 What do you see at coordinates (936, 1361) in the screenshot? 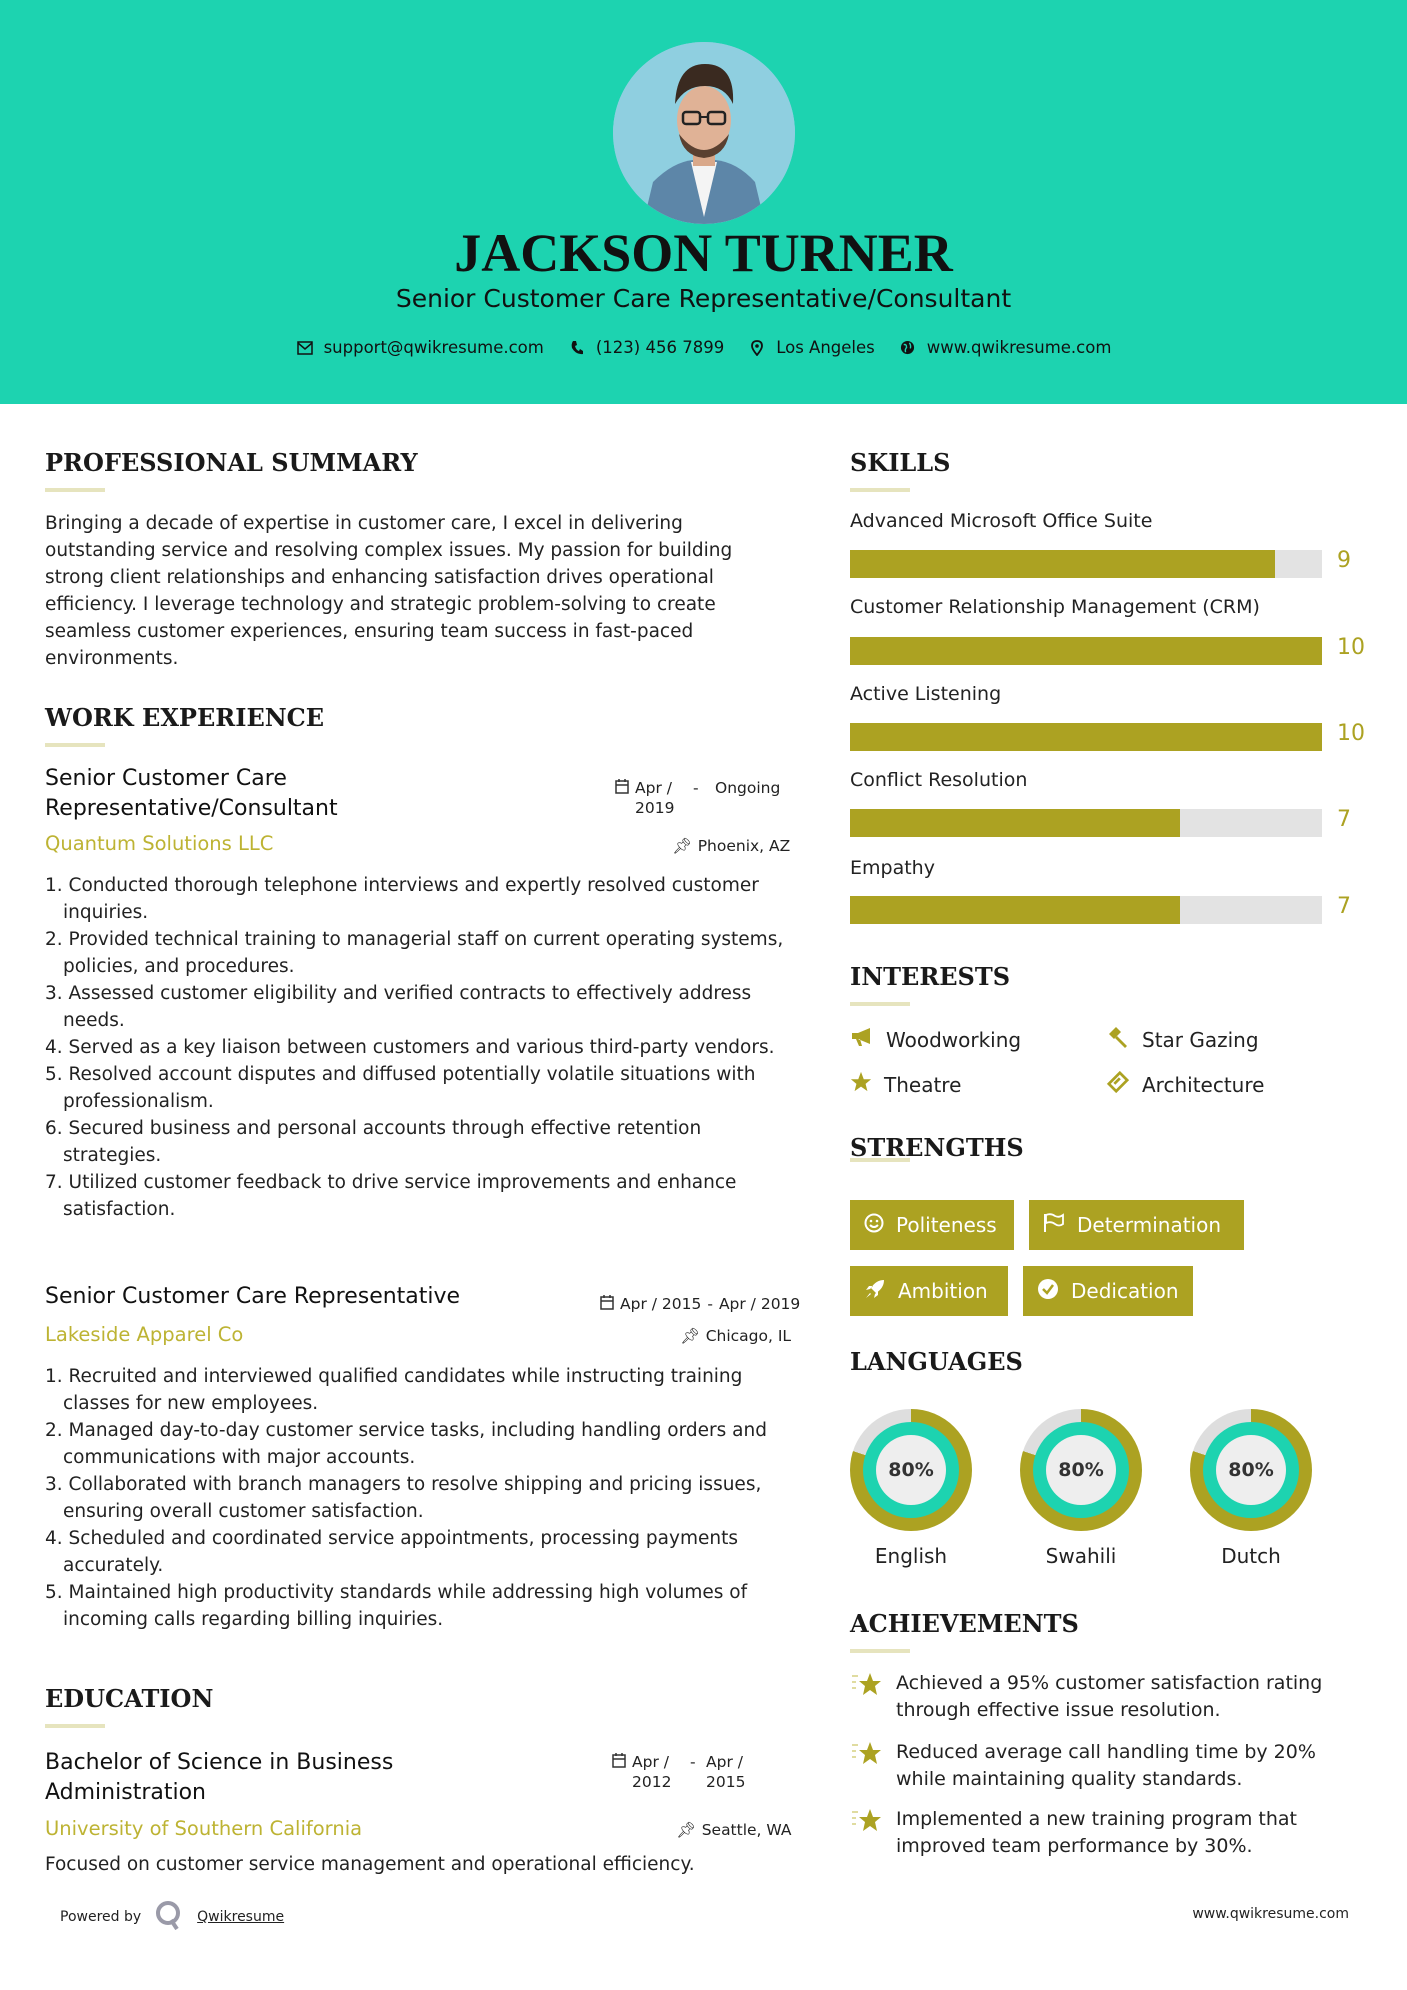
I see `section-heading-languages: LANGUAGES` at bounding box center [936, 1361].